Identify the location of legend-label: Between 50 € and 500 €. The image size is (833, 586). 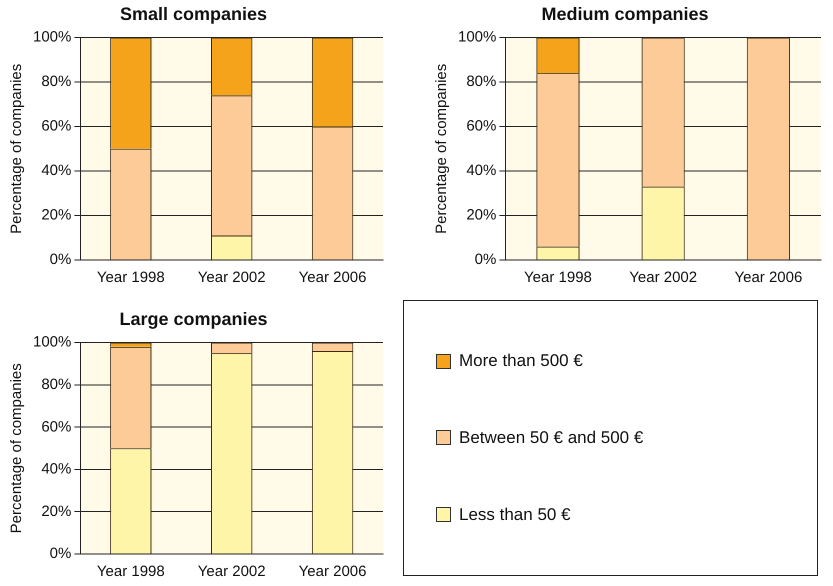
(551, 438).